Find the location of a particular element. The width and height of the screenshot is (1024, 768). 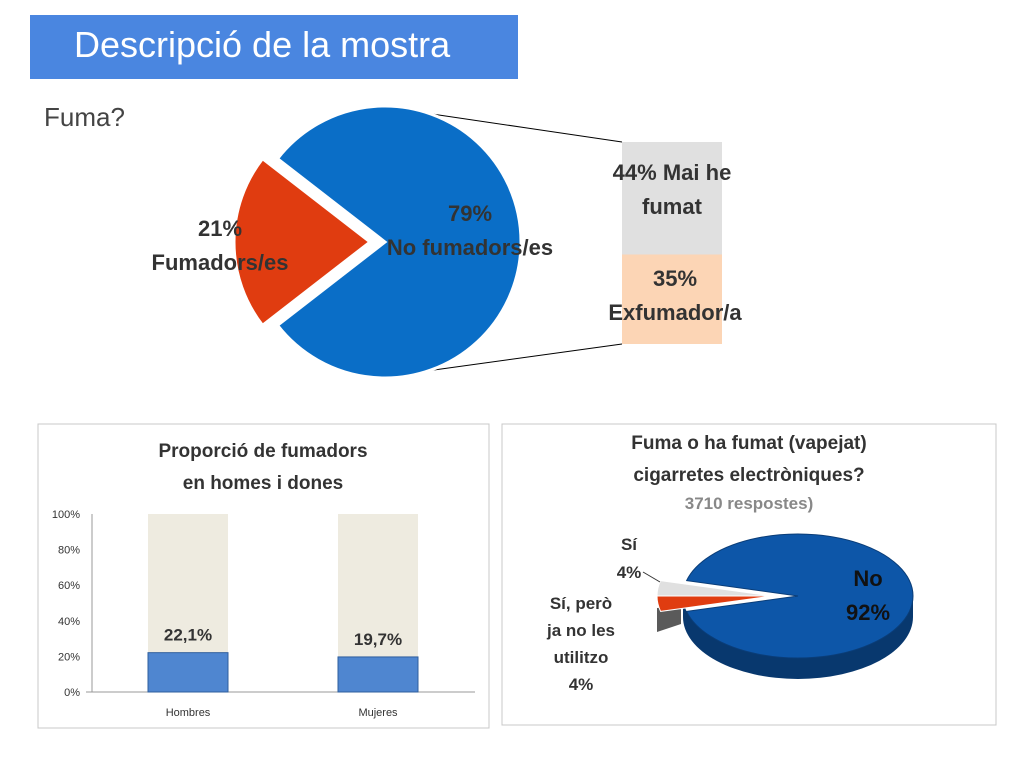

former-slice-name-line1: Sí, però is located at coordinates (581, 603).